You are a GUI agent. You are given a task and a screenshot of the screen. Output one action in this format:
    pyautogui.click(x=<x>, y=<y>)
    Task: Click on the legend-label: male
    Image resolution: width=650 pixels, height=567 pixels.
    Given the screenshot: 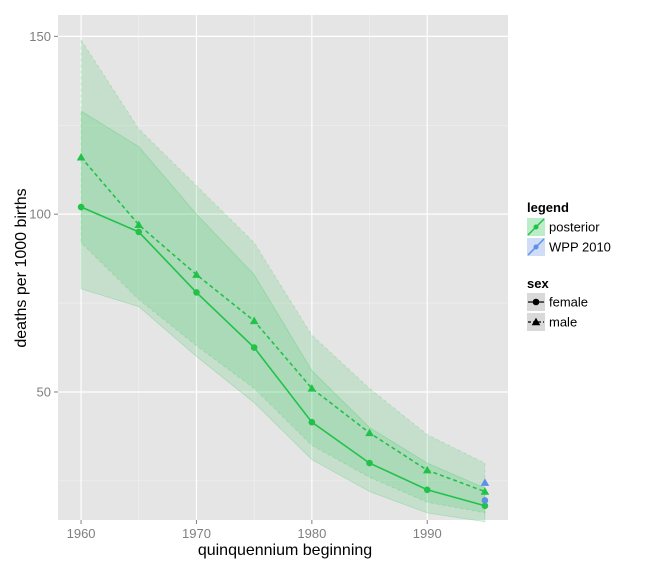 What is the action you would take?
    pyautogui.click(x=563, y=322)
    